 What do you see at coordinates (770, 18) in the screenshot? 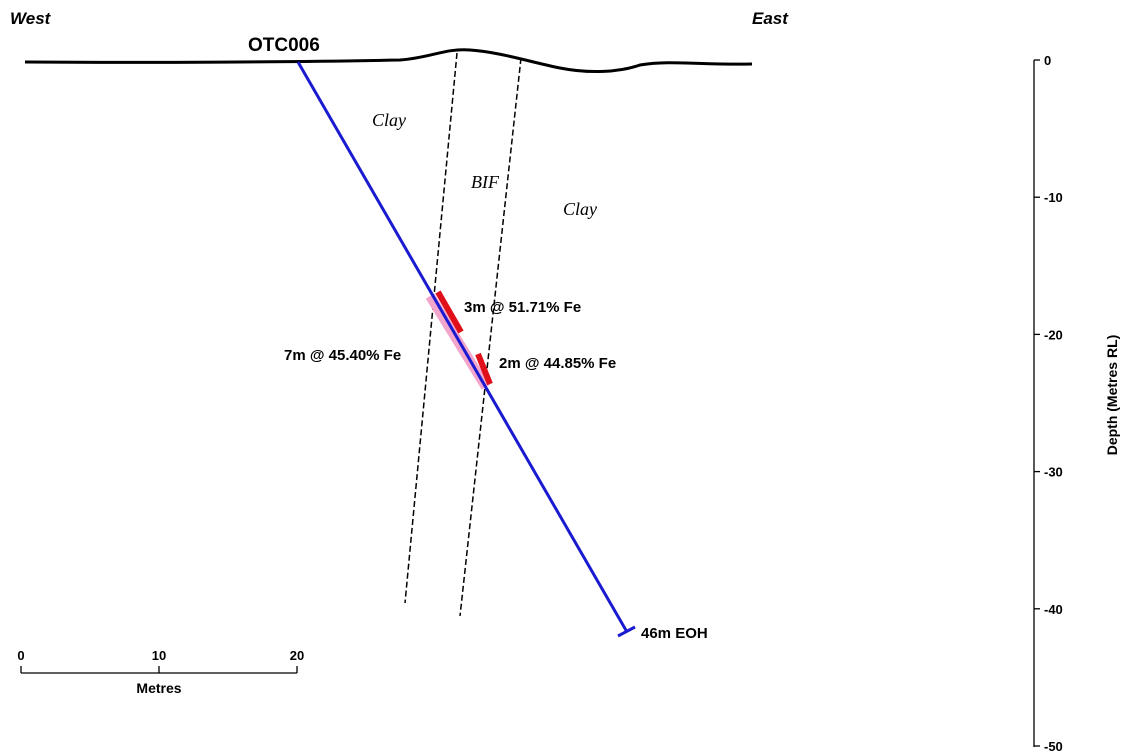
I see `east-label: East` at bounding box center [770, 18].